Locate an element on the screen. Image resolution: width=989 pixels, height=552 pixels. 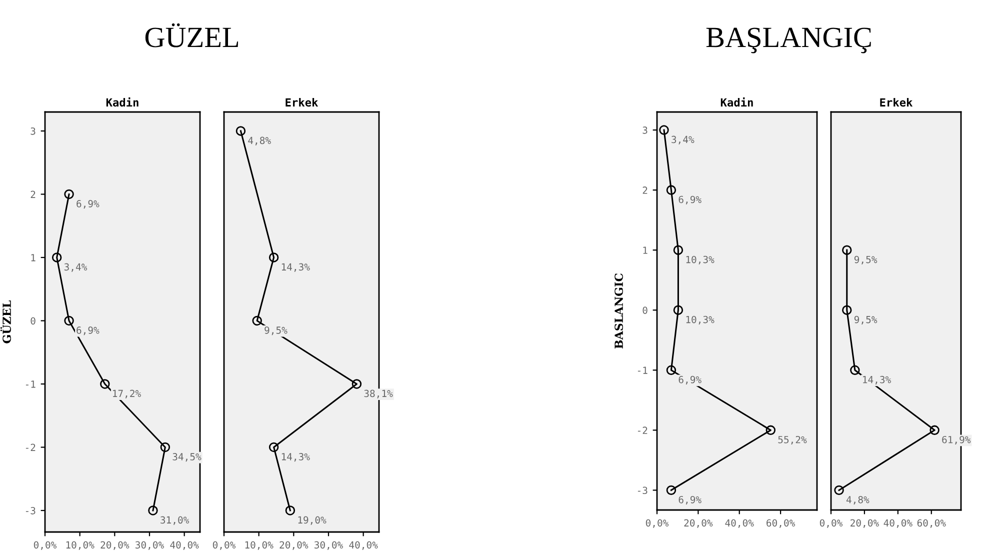
annotation: 19,0% is located at coordinates (312, 520).